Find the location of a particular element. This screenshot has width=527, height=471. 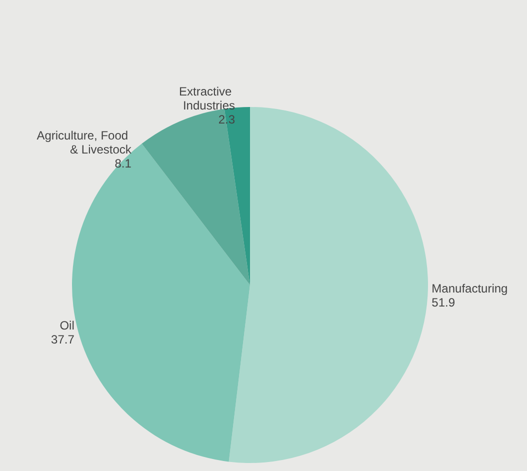

slice-label: Manufacturing is located at coordinates (470, 289).